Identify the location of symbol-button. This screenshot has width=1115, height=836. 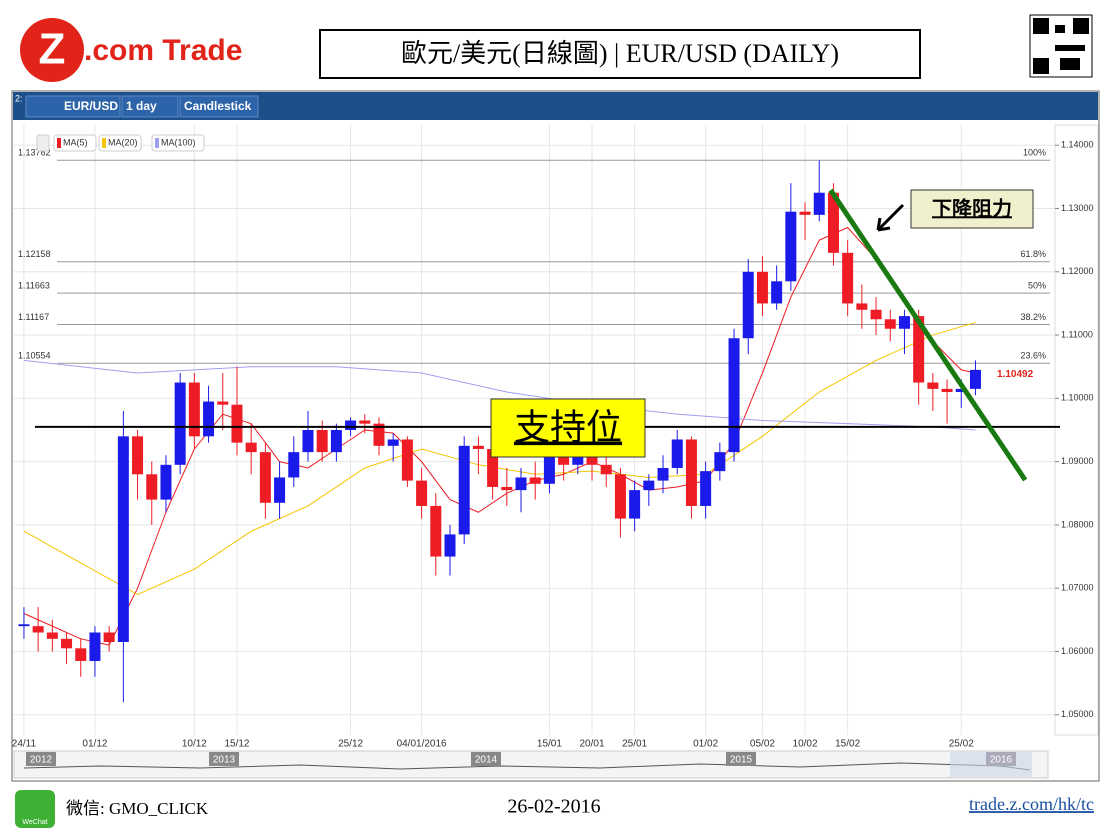
(73, 106).